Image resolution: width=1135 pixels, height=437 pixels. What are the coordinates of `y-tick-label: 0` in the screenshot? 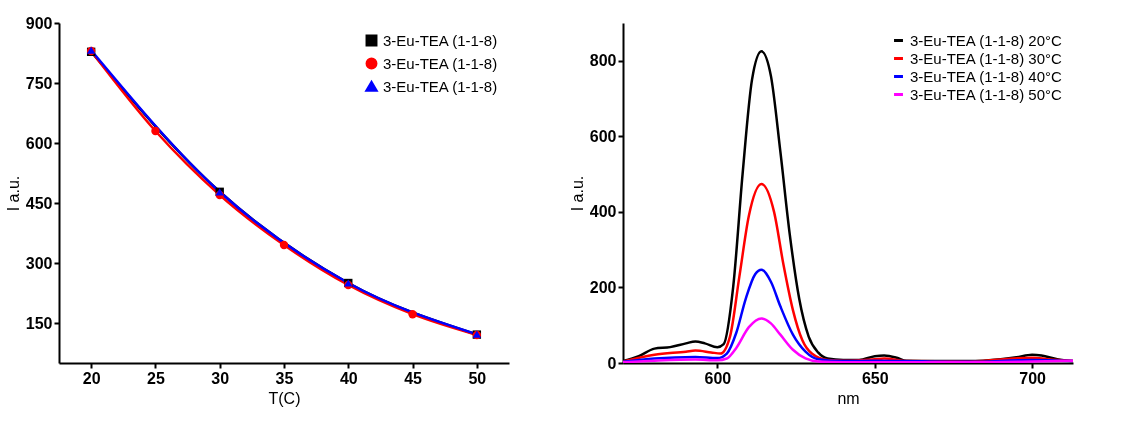 It's located at (612, 363).